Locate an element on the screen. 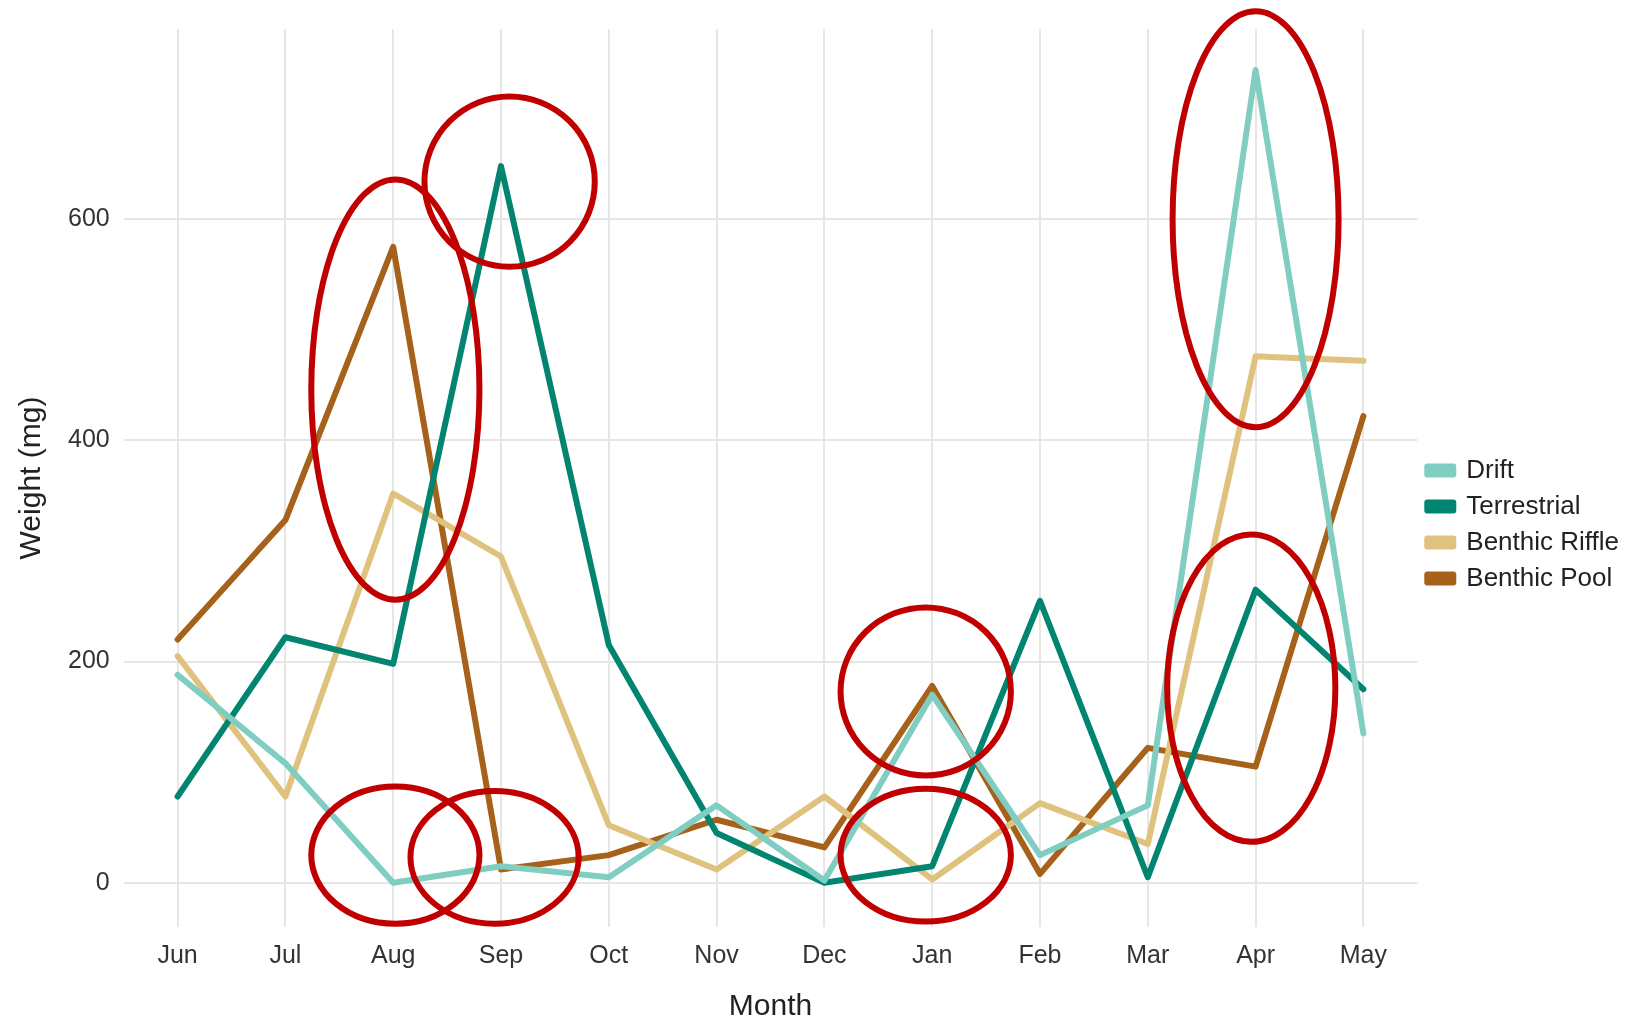 The image size is (1637, 1034). legend-label: Drift is located at coordinates (1490, 468).